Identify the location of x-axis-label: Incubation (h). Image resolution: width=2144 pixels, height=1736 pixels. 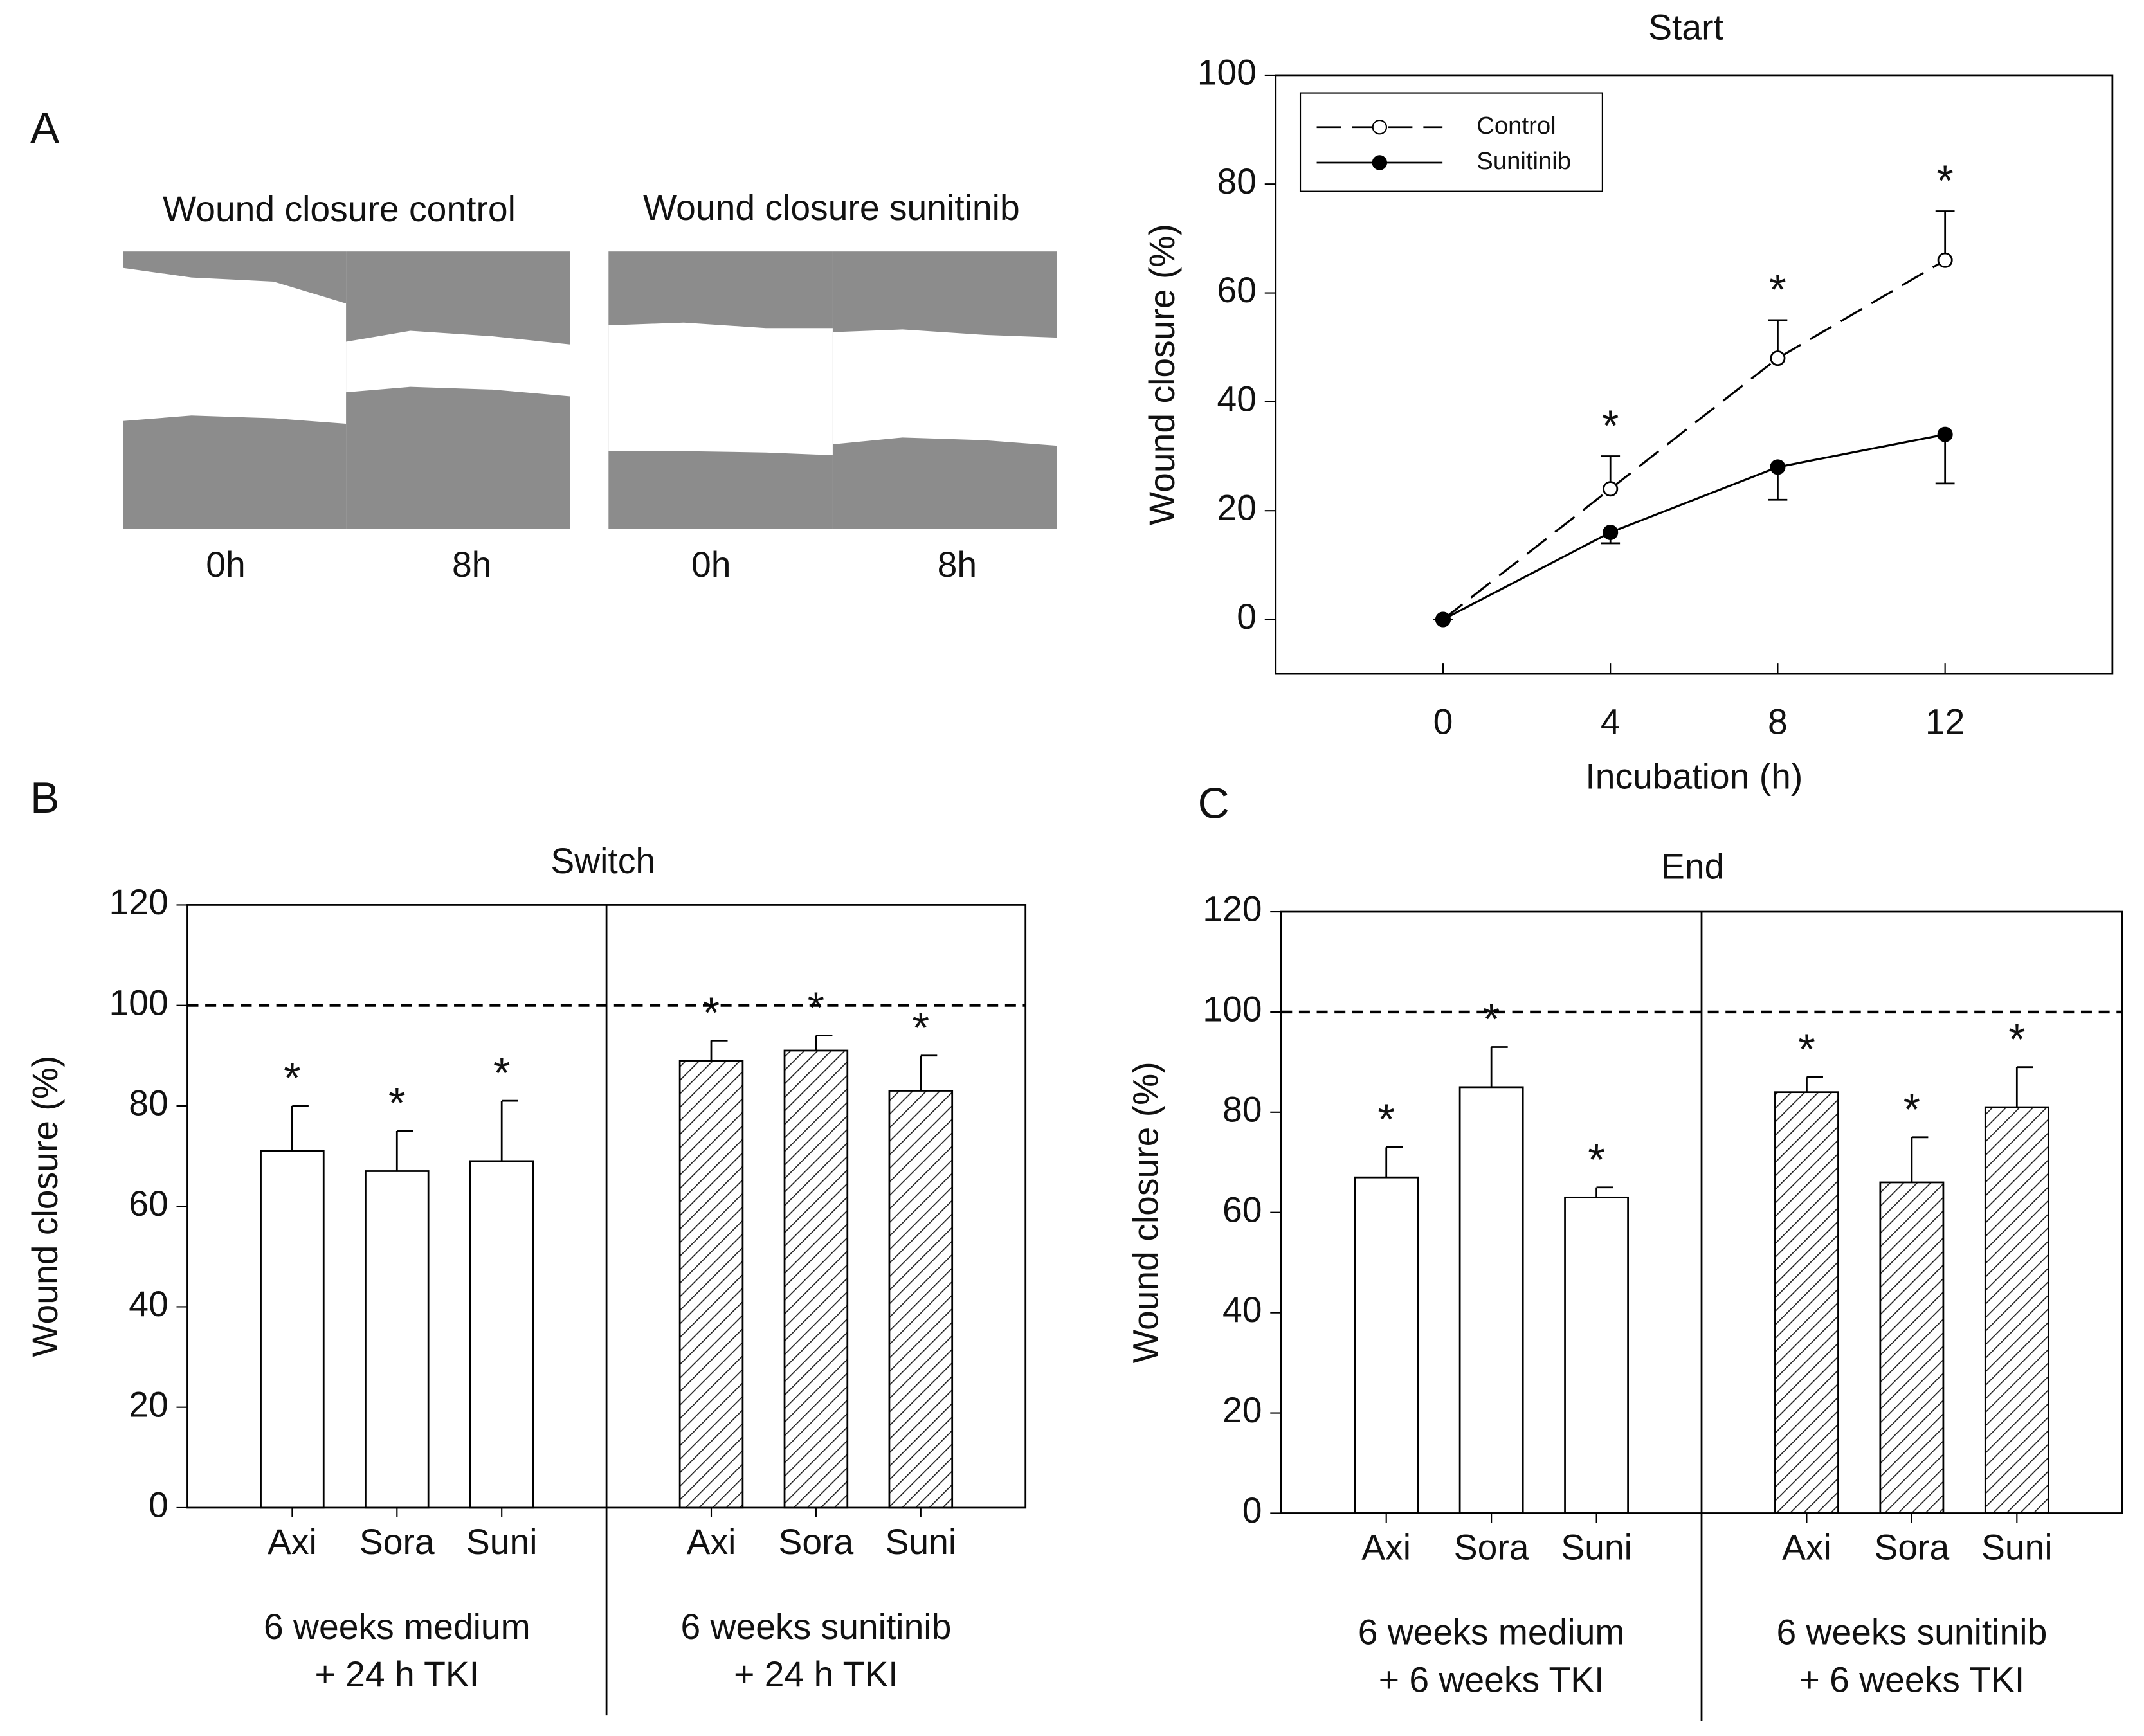
(1694, 776).